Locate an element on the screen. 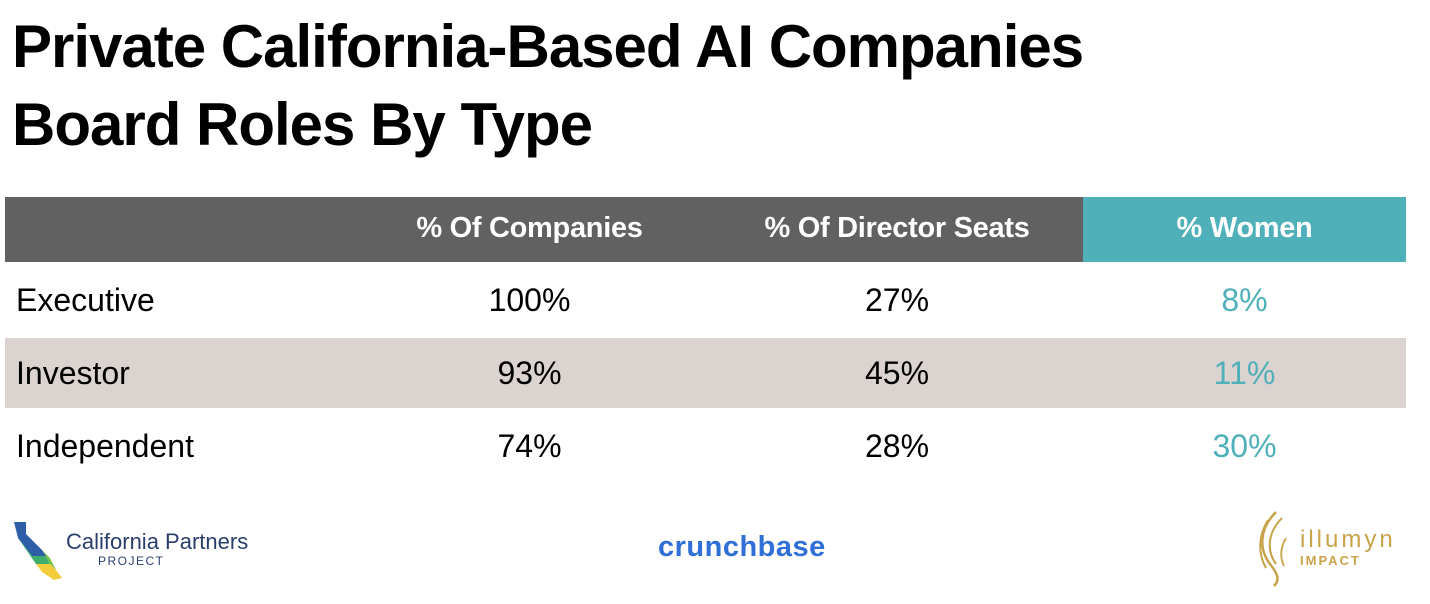  cell-director-seats: 45% is located at coordinates (897, 372).